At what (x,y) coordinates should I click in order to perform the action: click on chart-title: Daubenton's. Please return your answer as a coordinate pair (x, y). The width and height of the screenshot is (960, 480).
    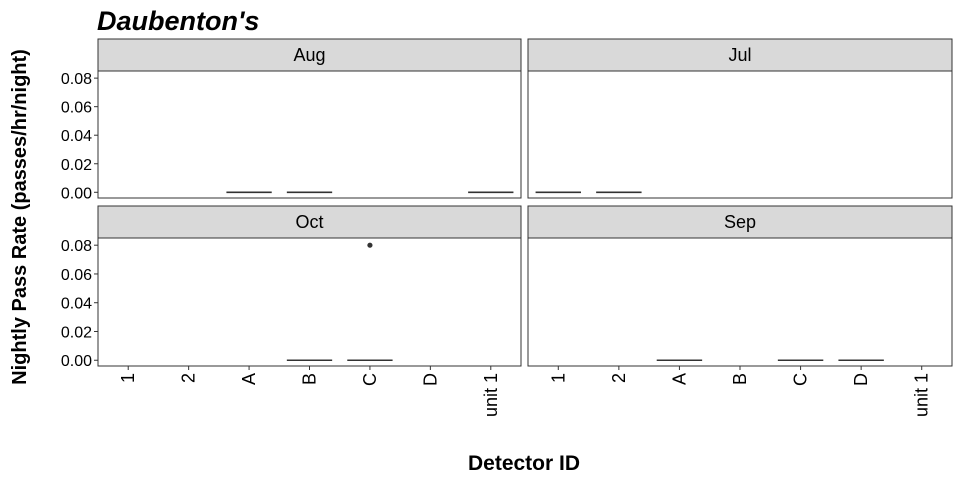
    Looking at the image, I should click on (178, 21).